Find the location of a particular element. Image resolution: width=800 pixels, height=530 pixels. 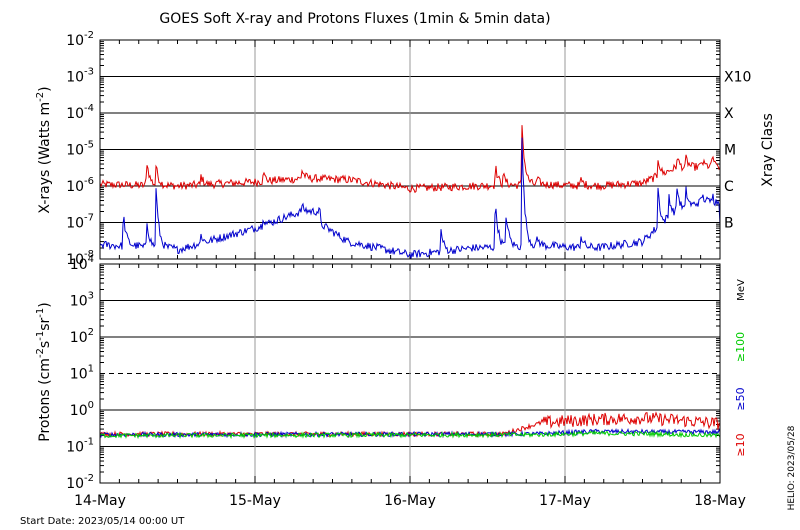

y-tick-label: 10⁻⁷ is located at coordinates (80, 222).